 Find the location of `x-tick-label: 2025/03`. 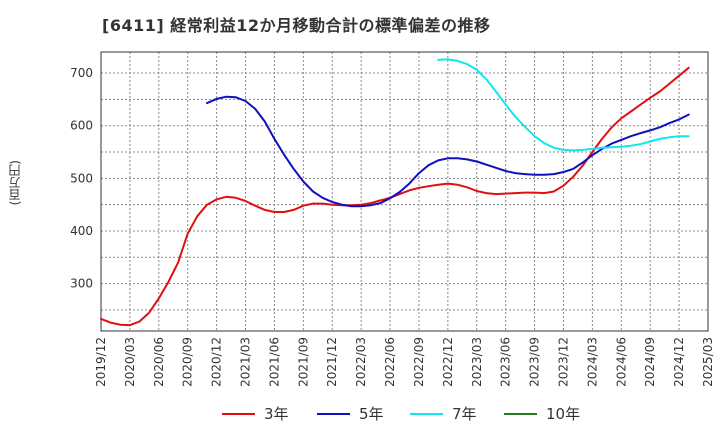

x-tick-label: 2025/03 is located at coordinates (708, 362).